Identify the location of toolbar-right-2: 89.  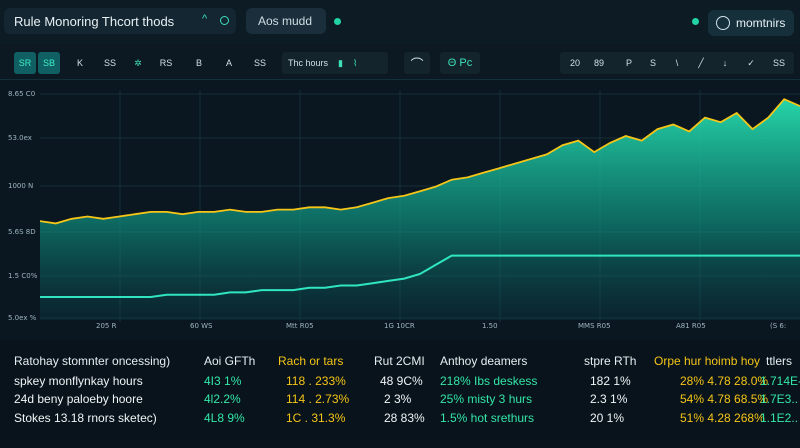
(598, 63).